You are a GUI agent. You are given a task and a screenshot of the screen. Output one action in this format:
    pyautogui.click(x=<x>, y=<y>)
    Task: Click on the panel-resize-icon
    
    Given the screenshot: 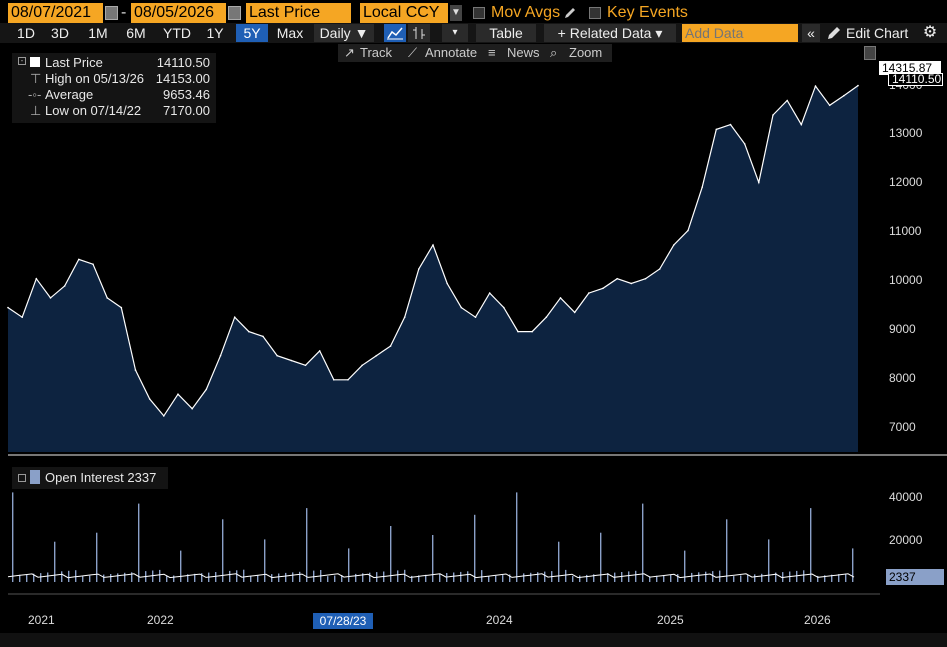 What is the action you would take?
    pyautogui.click(x=870, y=53)
    